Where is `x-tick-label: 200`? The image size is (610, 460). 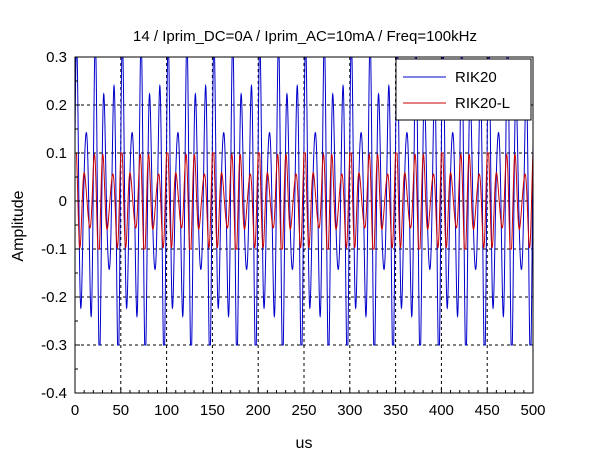
x-tick-label: 200 is located at coordinates (258, 410).